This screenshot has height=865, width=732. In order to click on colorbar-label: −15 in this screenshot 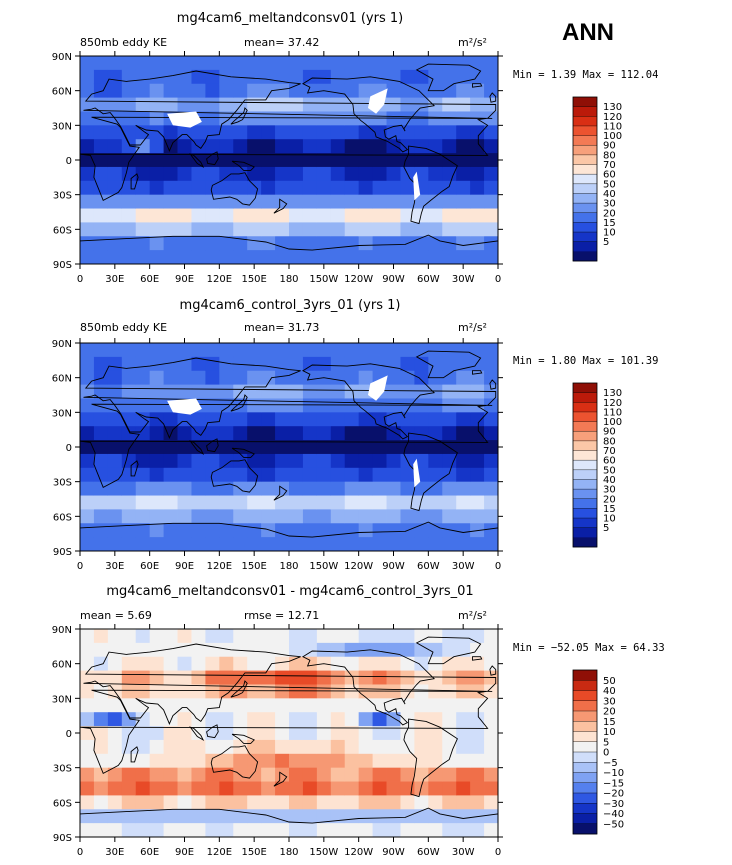, I will do `click(613, 783)`.